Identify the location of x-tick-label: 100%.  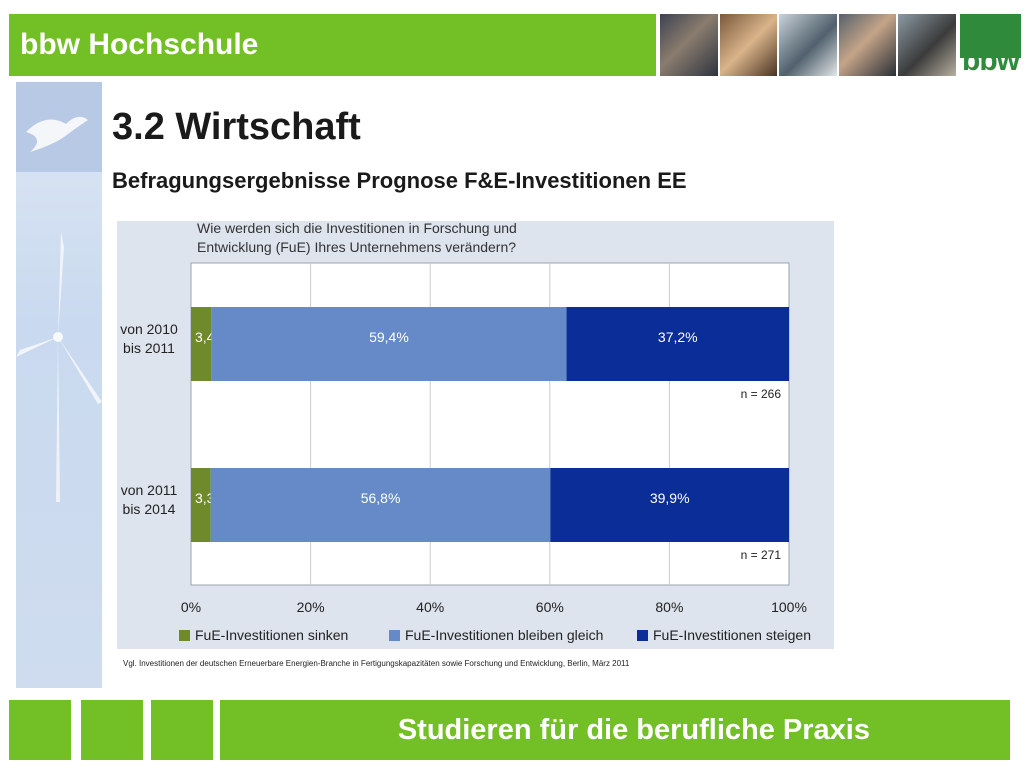
(789, 607).